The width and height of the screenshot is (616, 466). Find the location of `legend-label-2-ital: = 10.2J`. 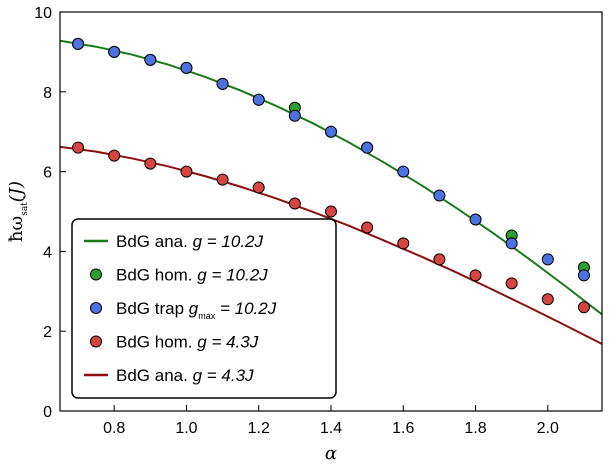

legend-label-2-ital: = 10.2J is located at coordinates (245, 308).